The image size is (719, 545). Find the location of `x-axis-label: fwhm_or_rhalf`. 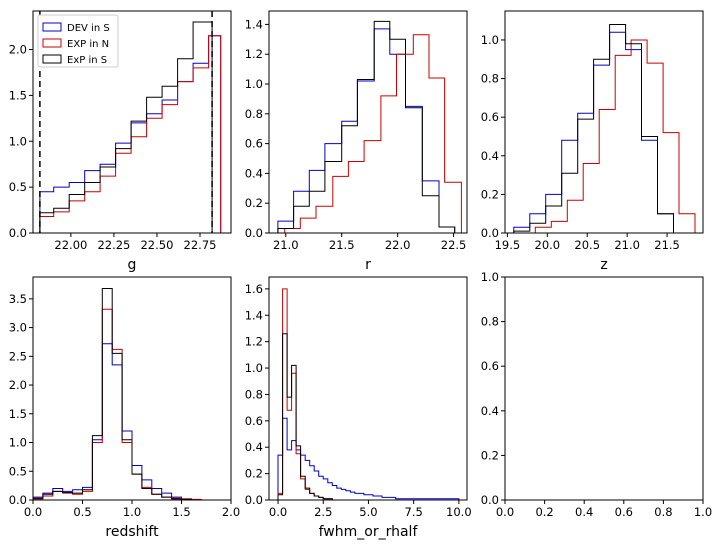

x-axis-label: fwhm_or_rhalf is located at coordinates (369, 532).